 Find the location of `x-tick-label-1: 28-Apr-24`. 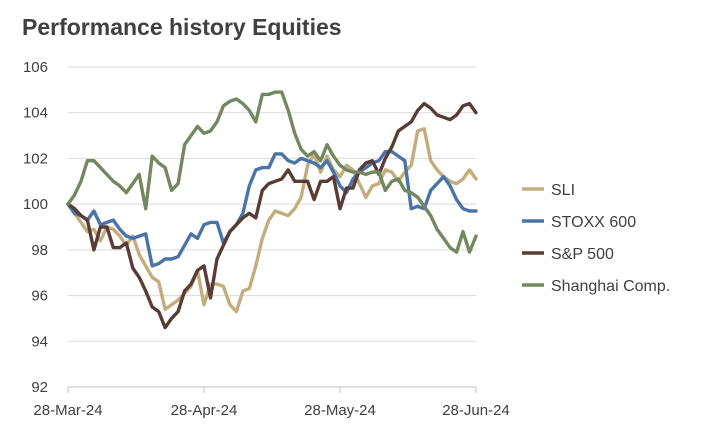

x-tick-label-1: 28-Apr-24 is located at coordinates (204, 410).